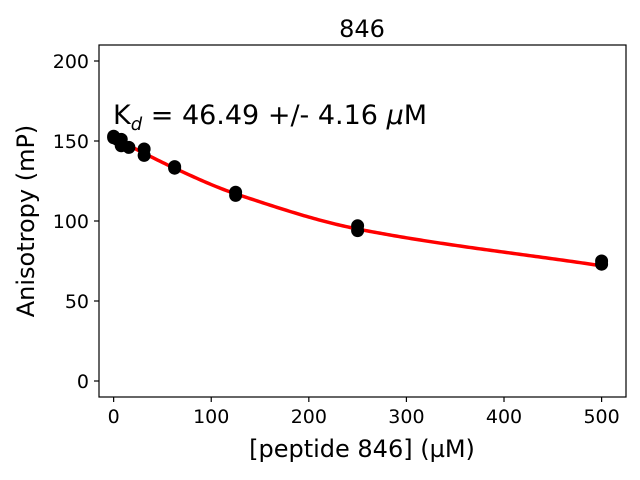 The image size is (640, 480). I want to click on y-tick-label: 100, so click(71, 222).